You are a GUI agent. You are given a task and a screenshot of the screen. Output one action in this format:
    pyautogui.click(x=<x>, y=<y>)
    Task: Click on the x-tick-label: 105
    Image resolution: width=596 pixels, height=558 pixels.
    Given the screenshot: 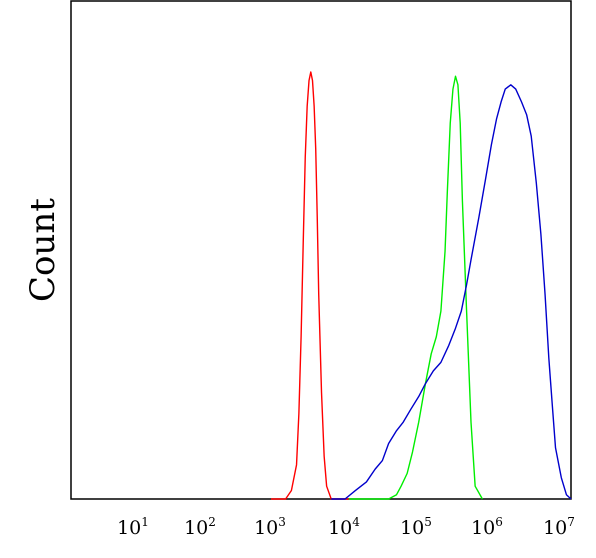 What is the action you would take?
    pyautogui.click(x=416, y=527)
    